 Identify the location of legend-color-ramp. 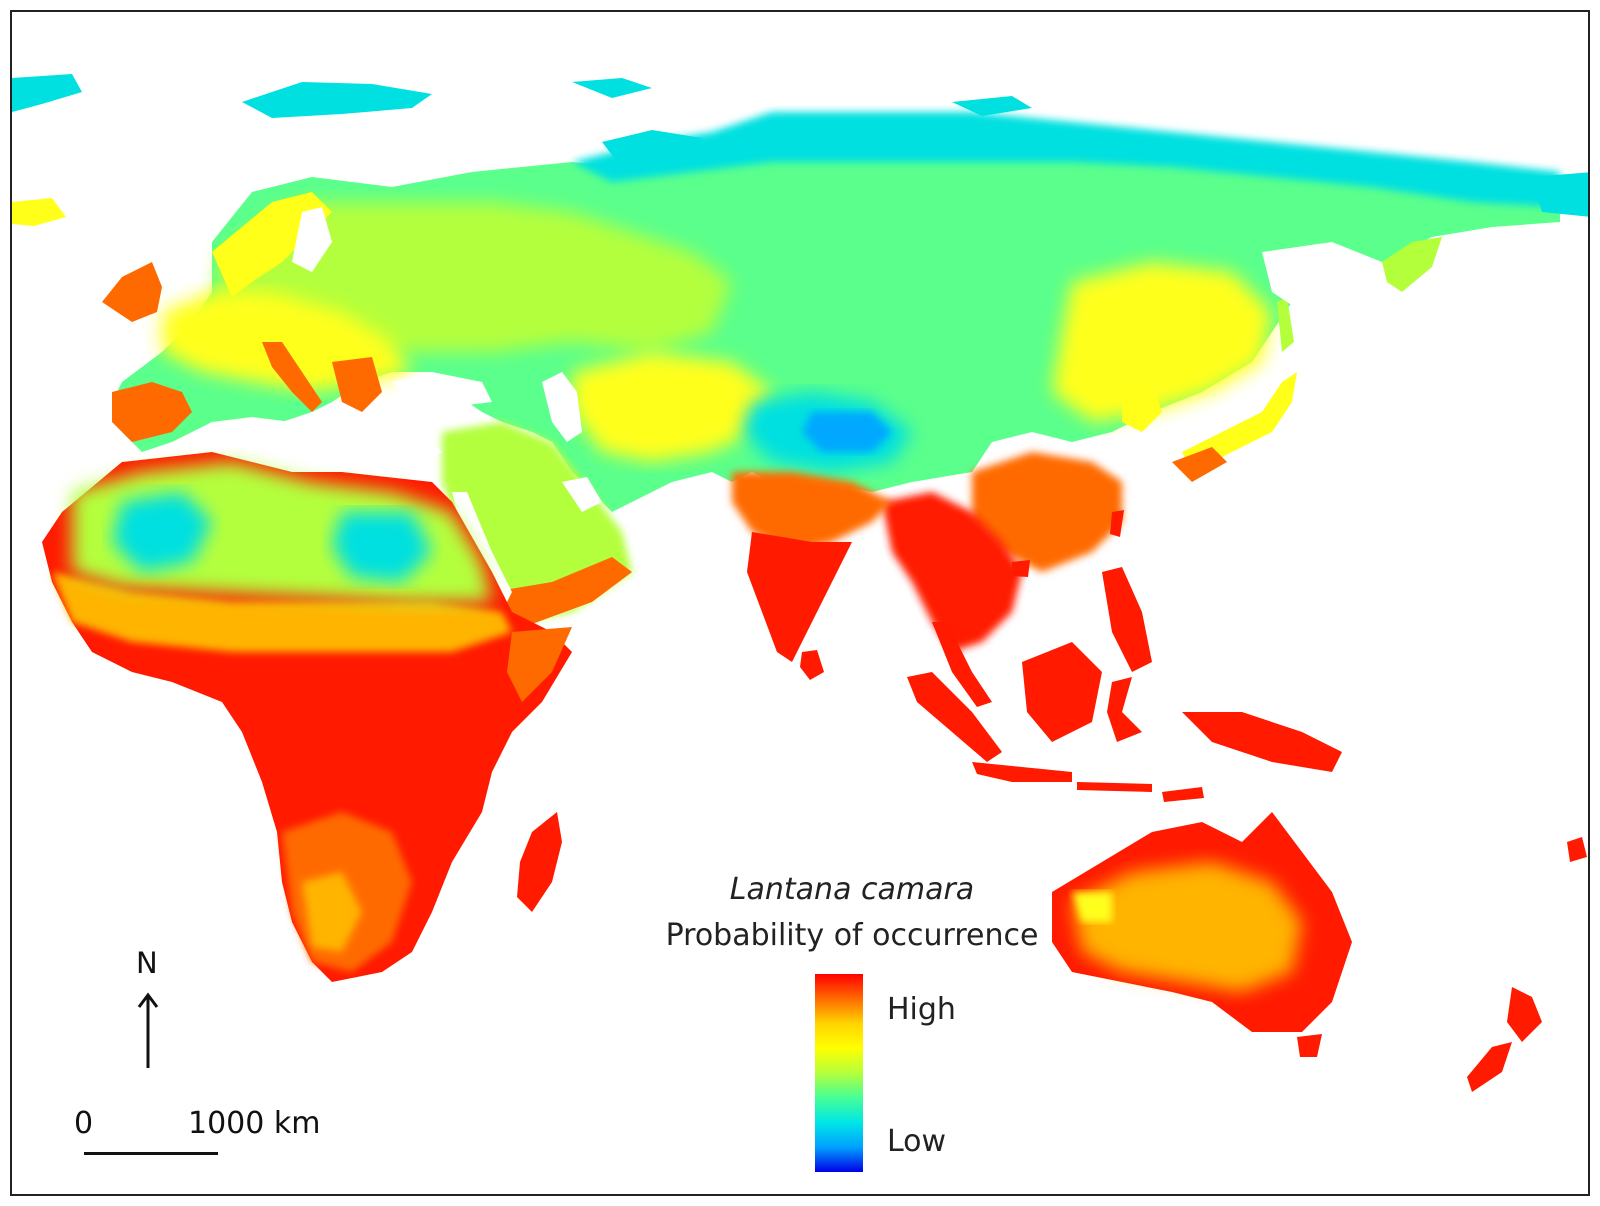
(839, 1073).